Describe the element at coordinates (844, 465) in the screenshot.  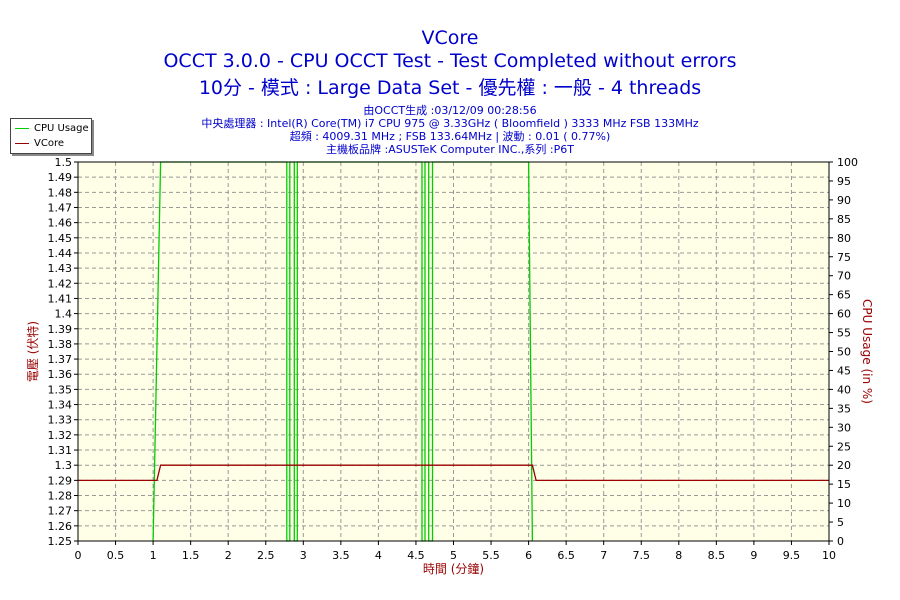
I see `y-right-tick-label: 20` at that location.